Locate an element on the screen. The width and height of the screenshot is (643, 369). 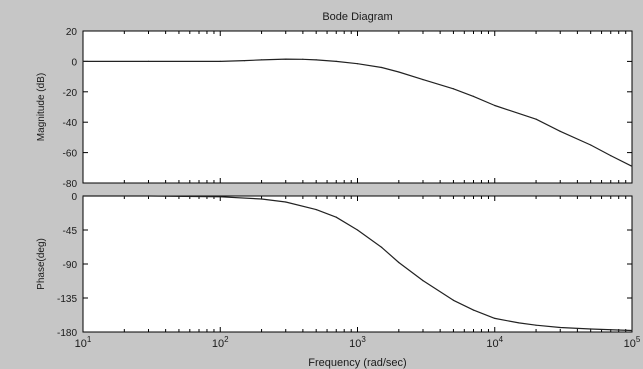
phase-y-tick-label: -180 is located at coordinates (67, 333).